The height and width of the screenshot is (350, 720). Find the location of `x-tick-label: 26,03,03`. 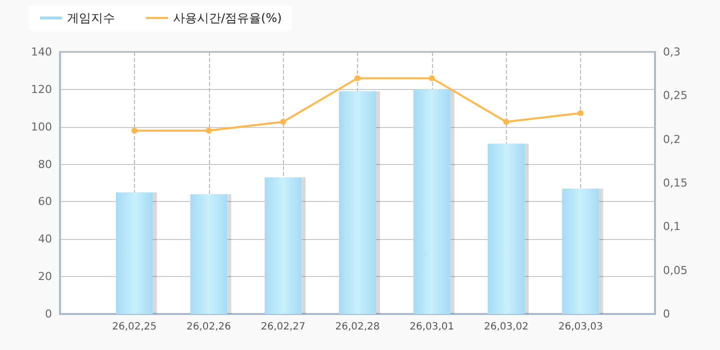

x-tick-label: 26,03,03 is located at coordinates (580, 327).